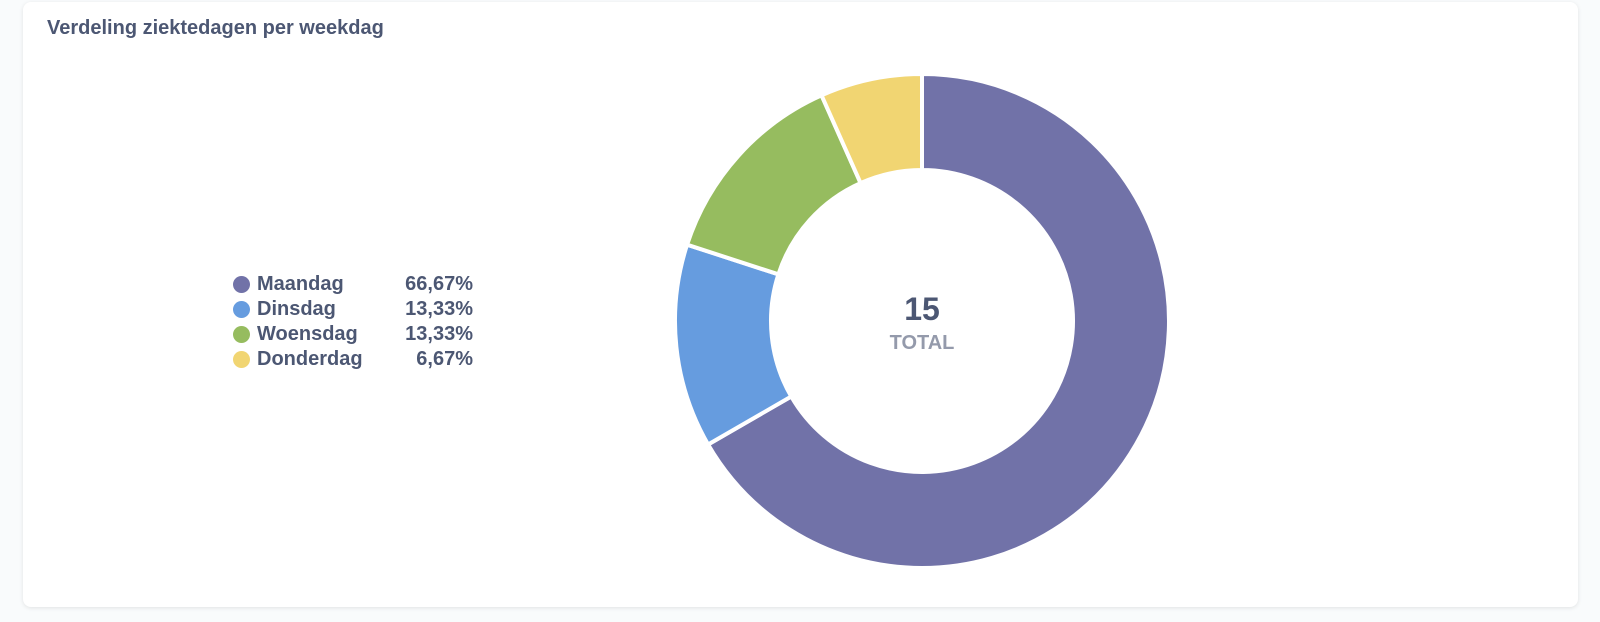 The height and width of the screenshot is (622, 1600). I want to click on total-value: 15, so click(922, 309).